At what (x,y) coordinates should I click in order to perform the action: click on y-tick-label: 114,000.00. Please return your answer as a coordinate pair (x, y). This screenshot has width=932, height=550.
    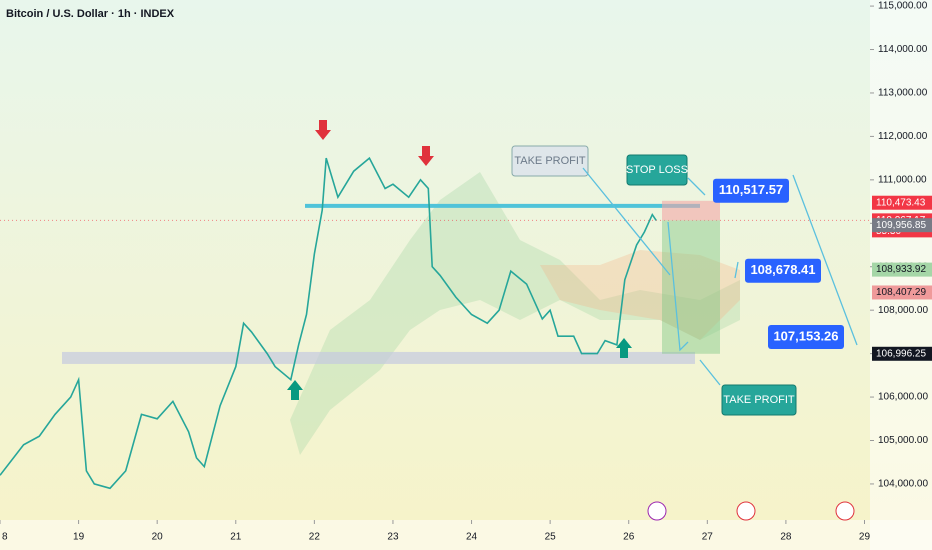
    Looking at the image, I should click on (903, 49).